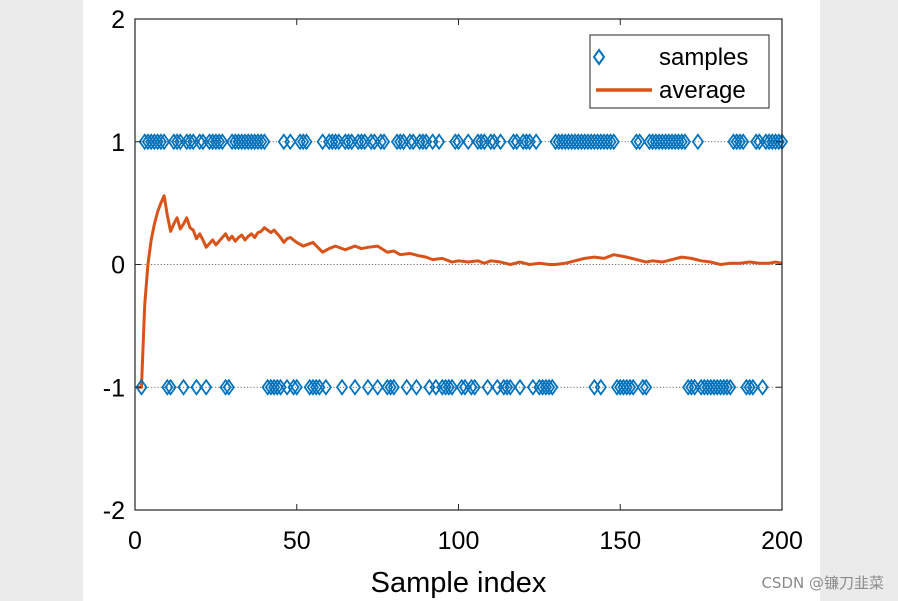 Image resolution: width=898 pixels, height=601 pixels. I want to click on y-tick-label: 1, so click(118, 143).